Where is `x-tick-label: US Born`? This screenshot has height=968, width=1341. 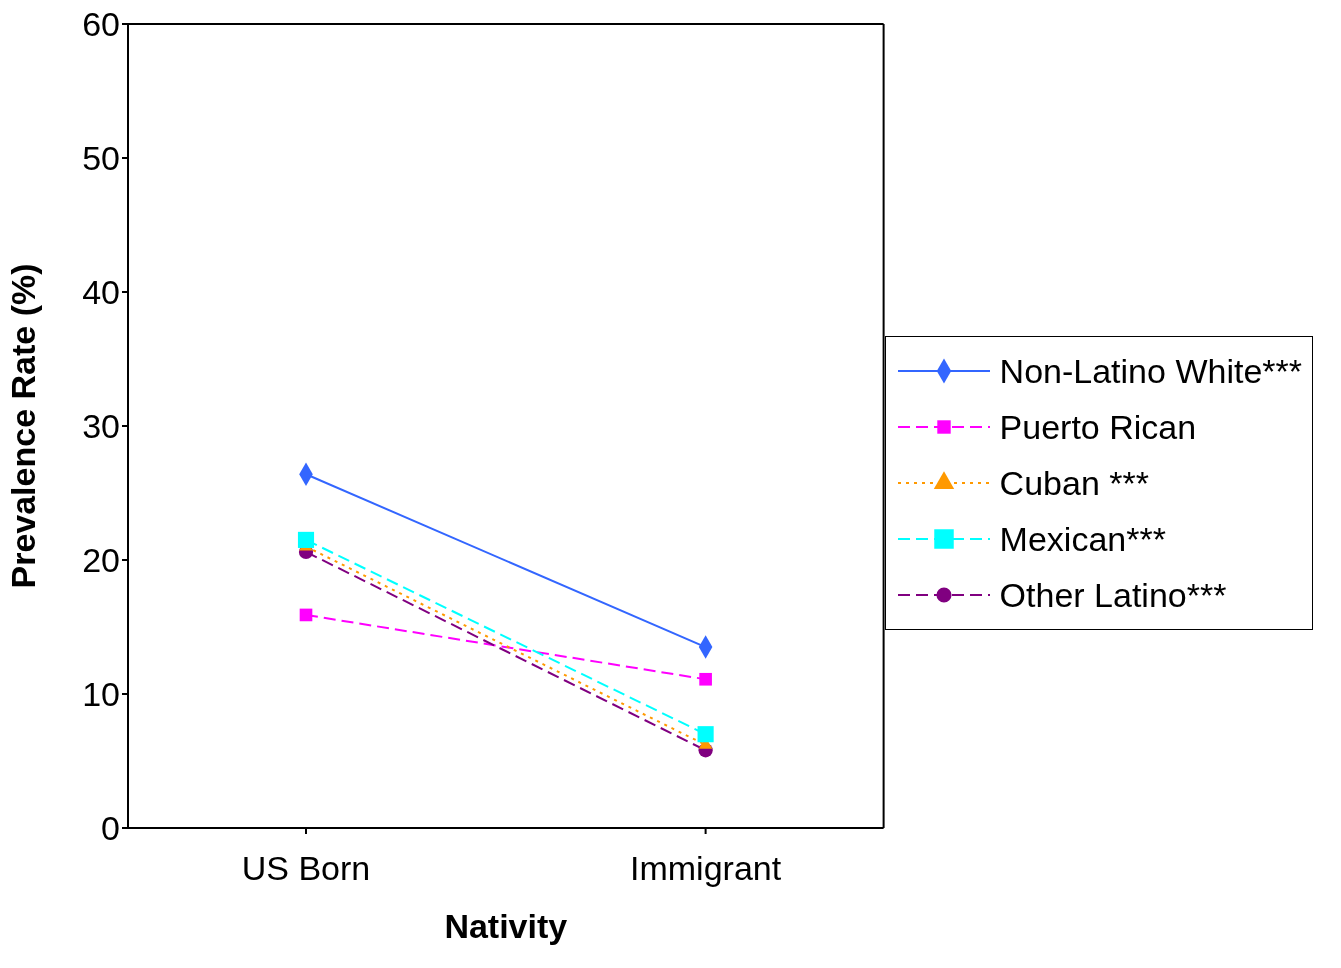 x-tick-label: US Born is located at coordinates (306, 868).